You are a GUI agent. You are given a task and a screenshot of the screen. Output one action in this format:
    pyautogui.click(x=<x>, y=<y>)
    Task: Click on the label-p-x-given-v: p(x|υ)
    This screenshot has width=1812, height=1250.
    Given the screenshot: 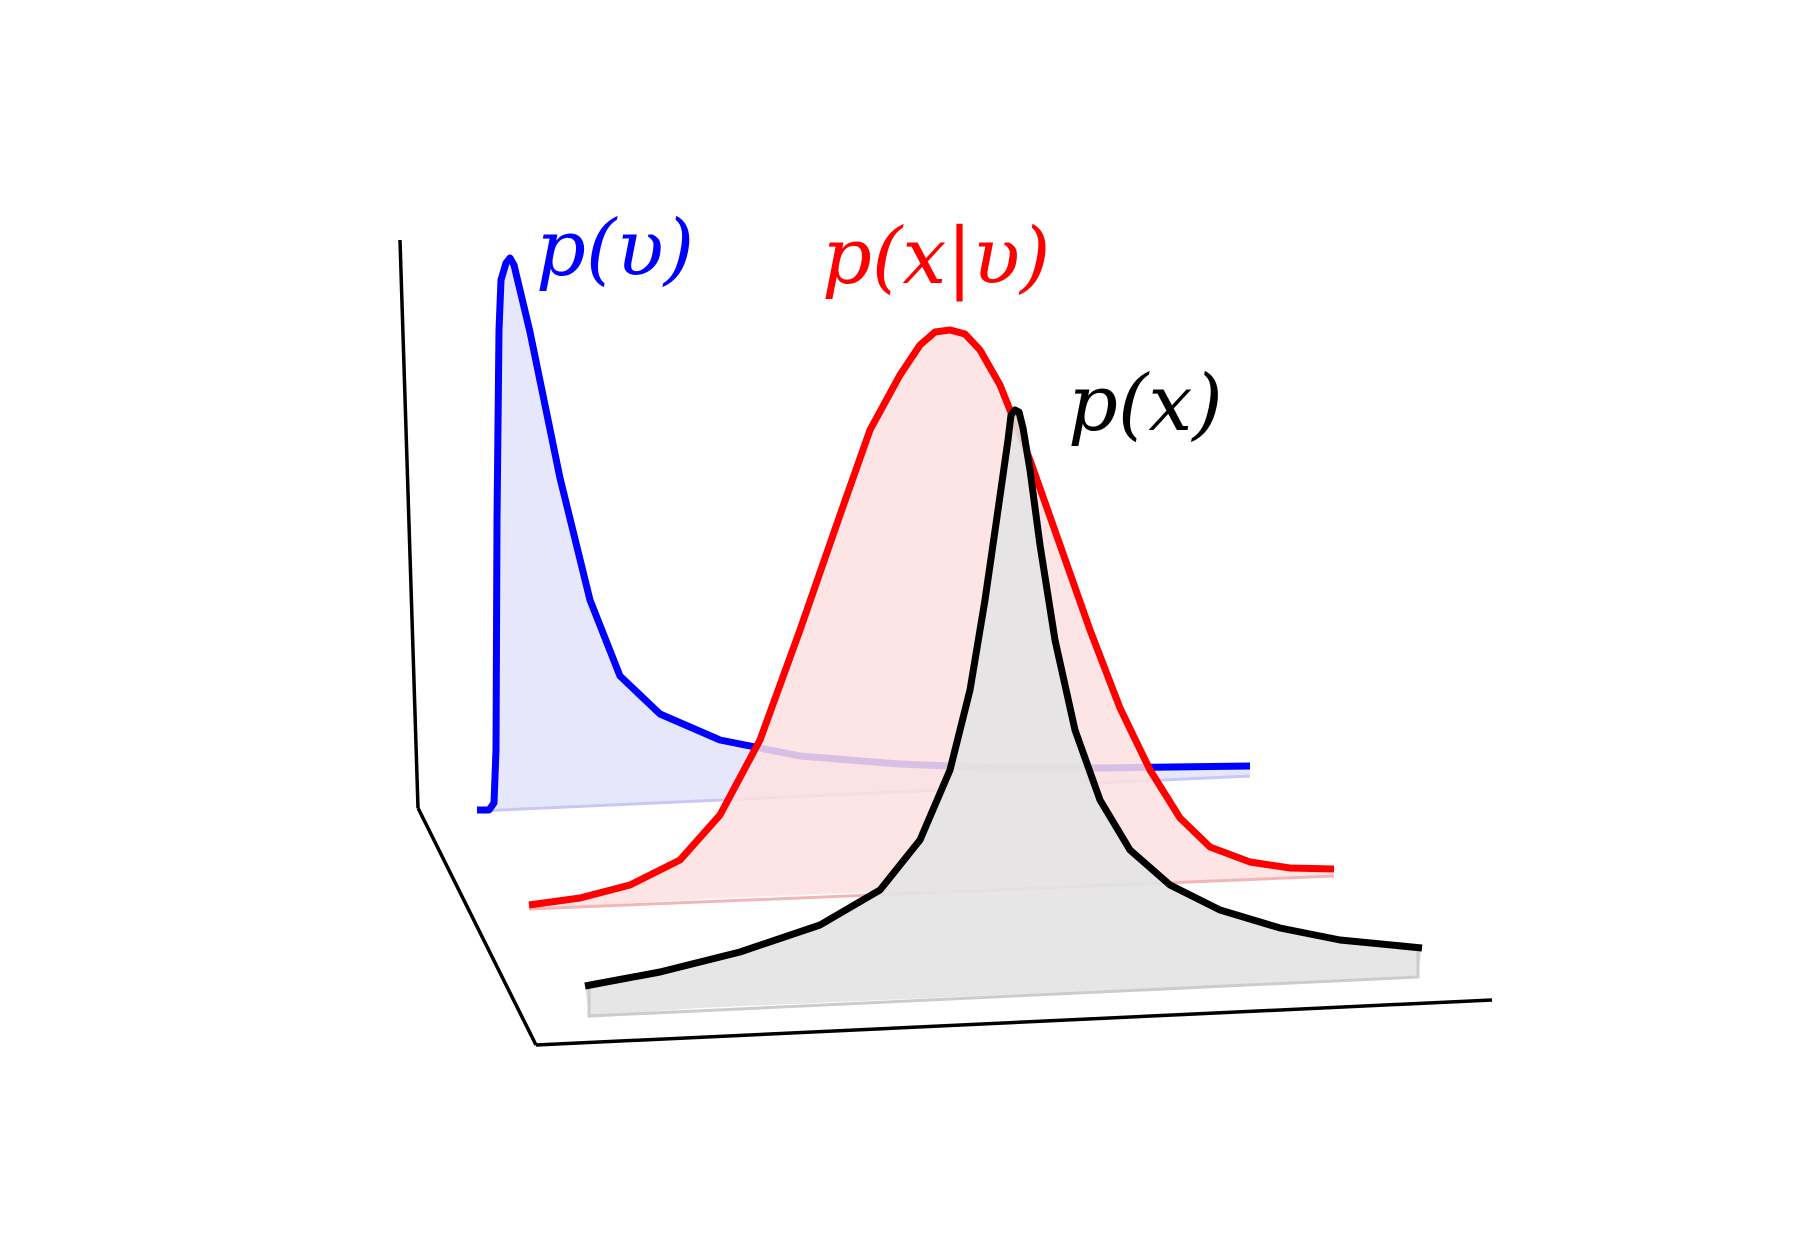 What is the action you would take?
    pyautogui.click(x=936, y=257)
    